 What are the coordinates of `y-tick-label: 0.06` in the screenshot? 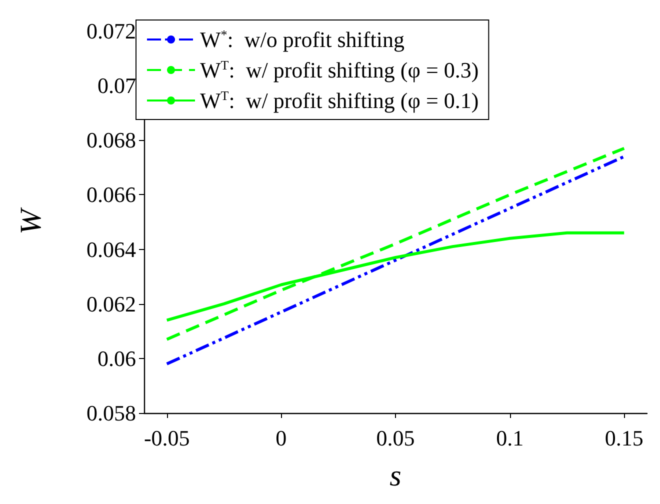 It's located at (117, 358).